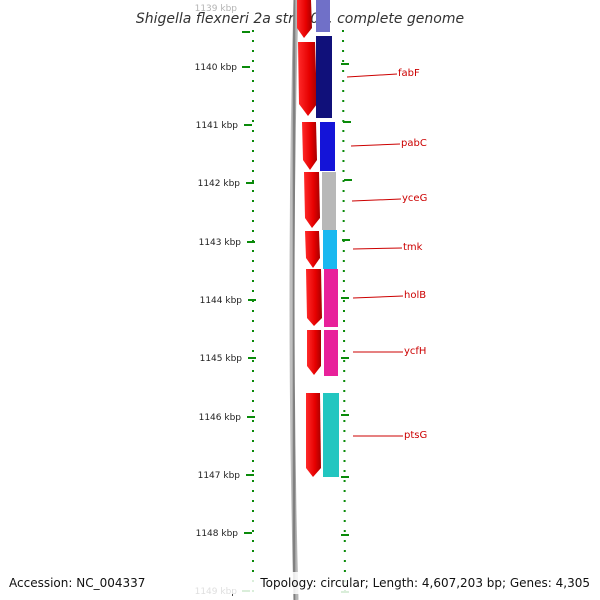 The image size is (600, 600). I want to click on gene-label-ptsG: ptsG, so click(415, 435).